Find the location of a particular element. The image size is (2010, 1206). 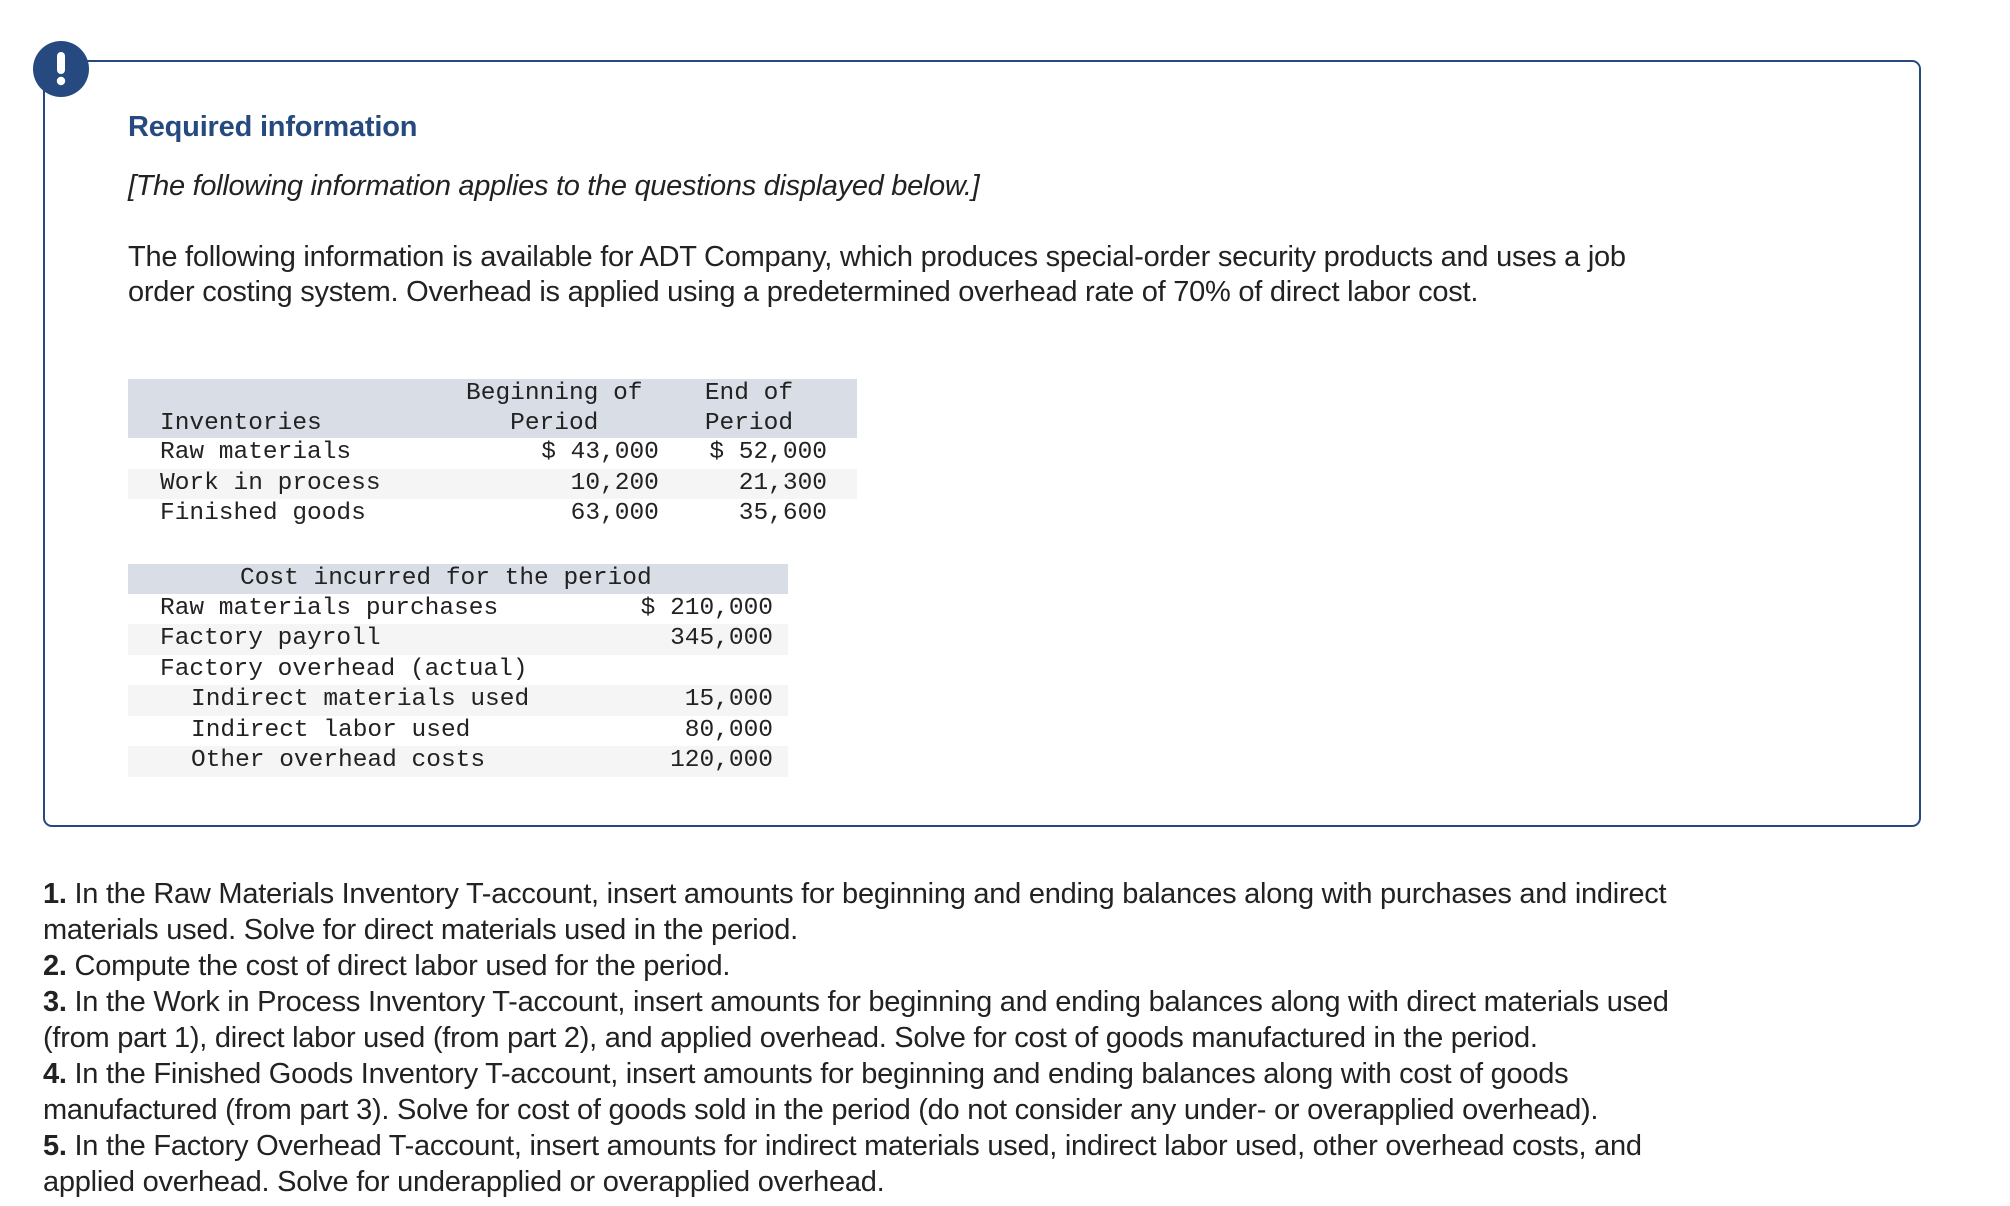

row-label: Factory payroll is located at coordinates (369, 639).